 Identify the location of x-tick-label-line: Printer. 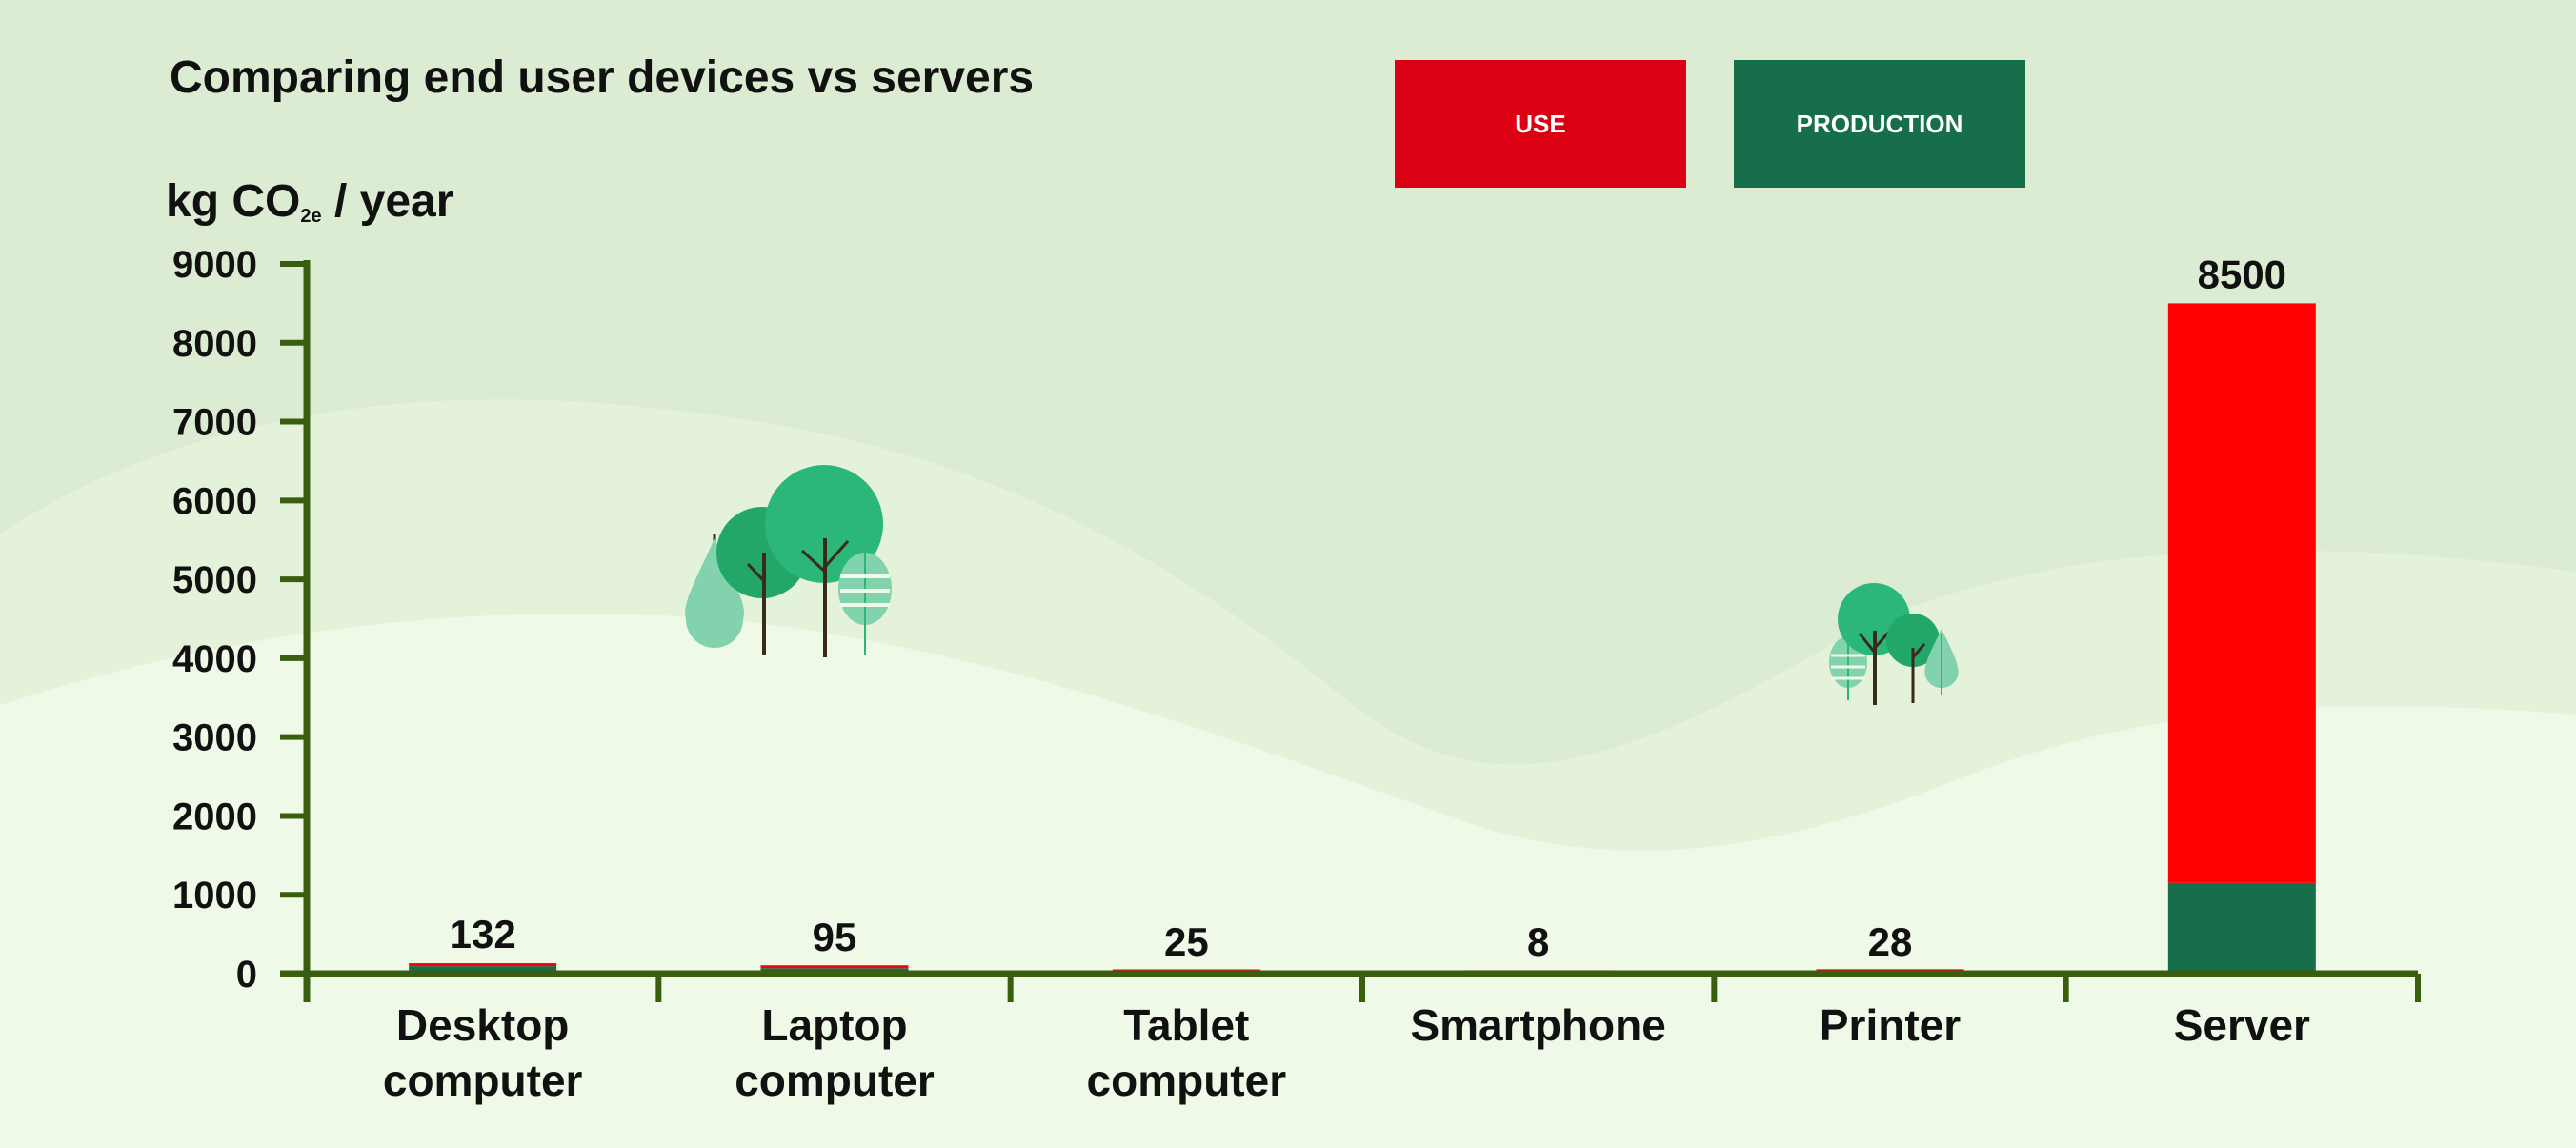
(1891, 1025).